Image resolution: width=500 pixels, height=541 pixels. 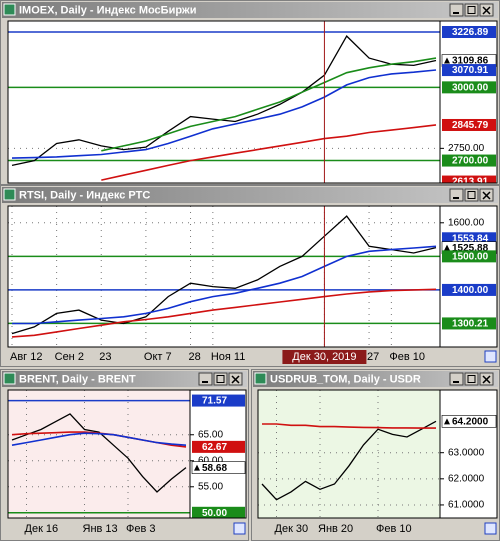 What do you see at coordinates (210, 434) in the screenshot?
I see `y-tick-label: 65.00` at bounding box center [210, 434].